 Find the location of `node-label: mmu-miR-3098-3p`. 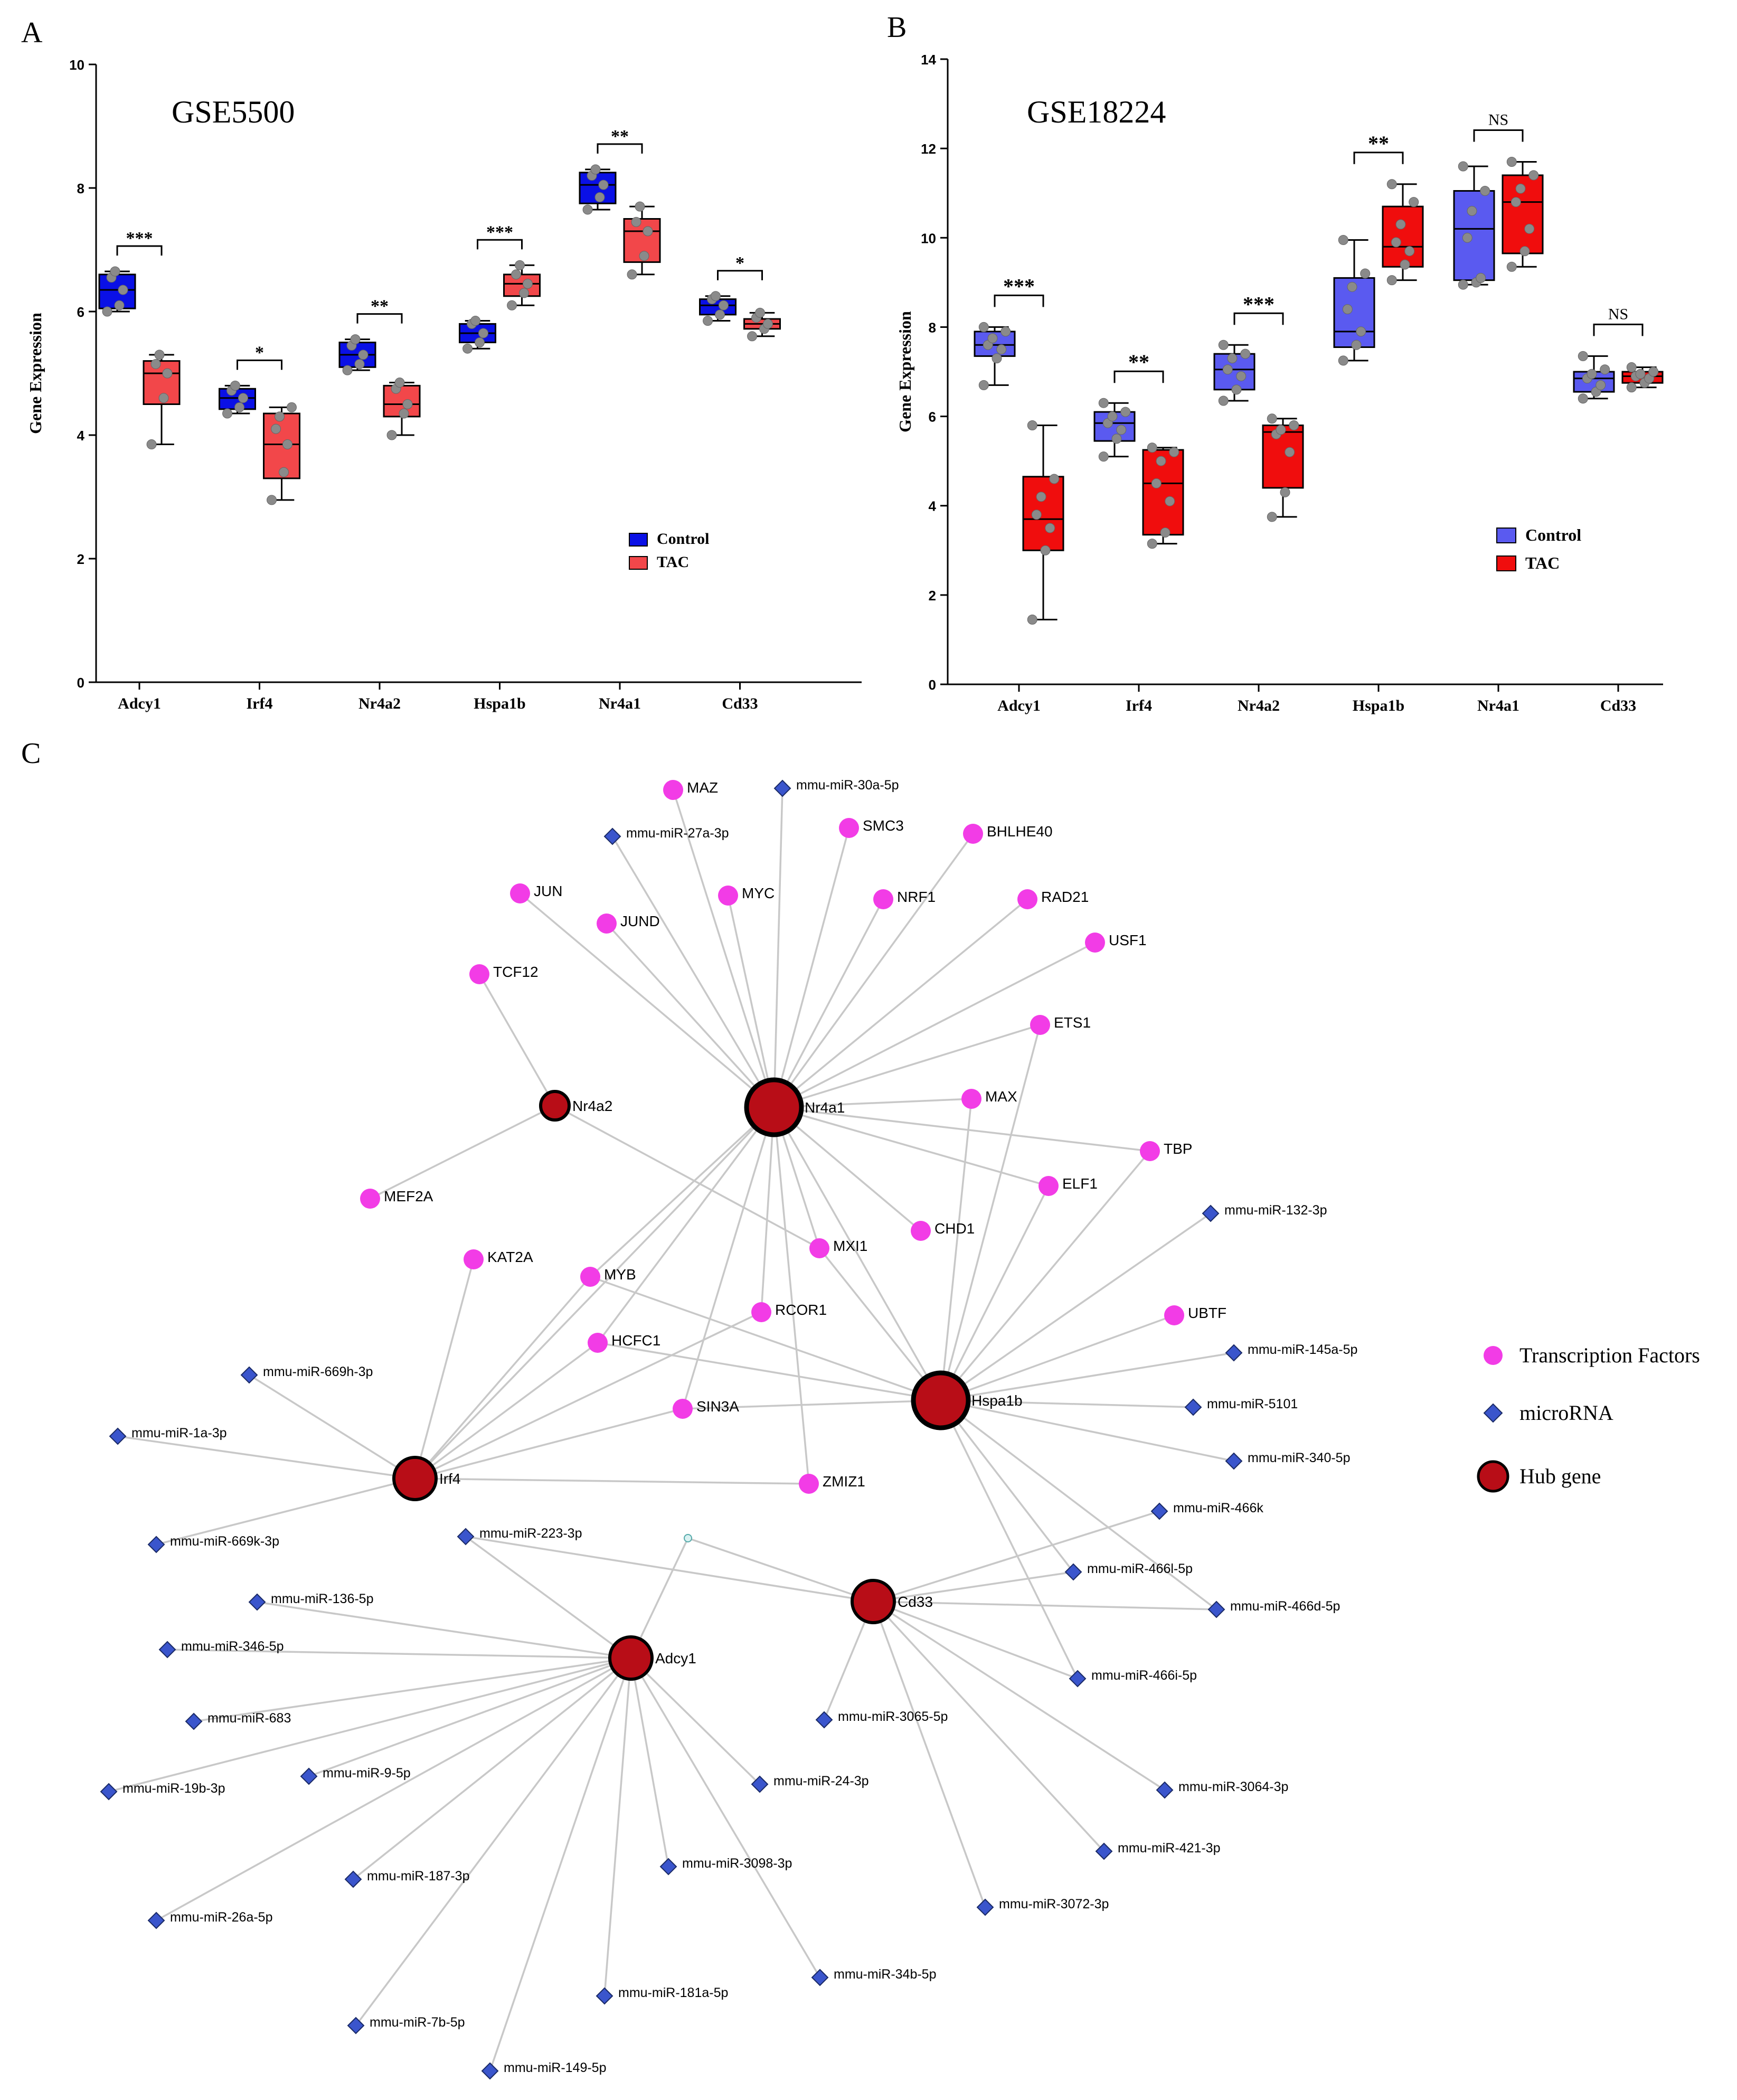

node-label: mmu-miR-3098-3p is located at coordinates (737, 1863).